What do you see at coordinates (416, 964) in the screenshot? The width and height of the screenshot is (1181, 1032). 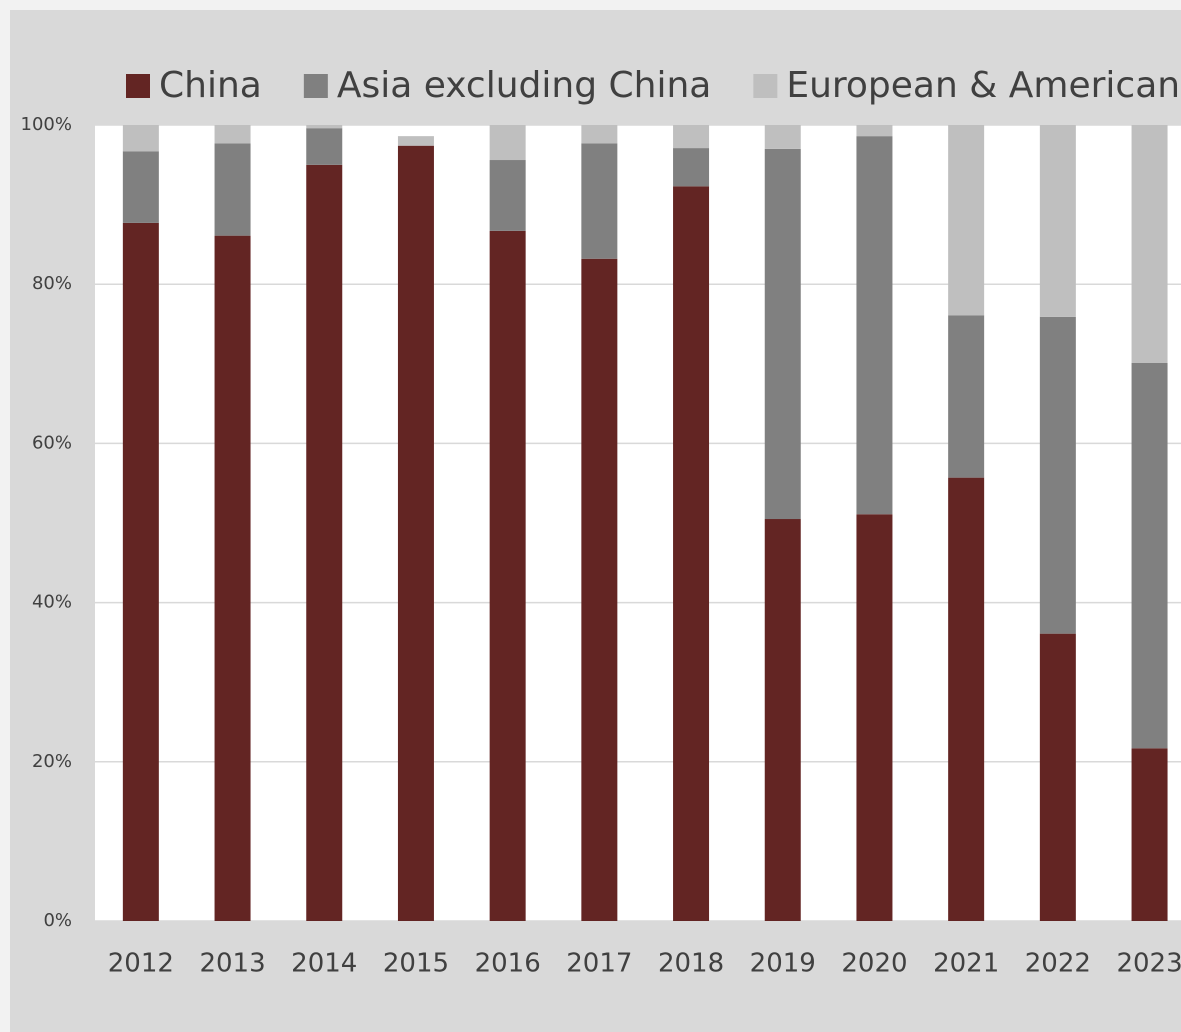 I see `x-tick-label: 2015` at bounding box center [416, 964].